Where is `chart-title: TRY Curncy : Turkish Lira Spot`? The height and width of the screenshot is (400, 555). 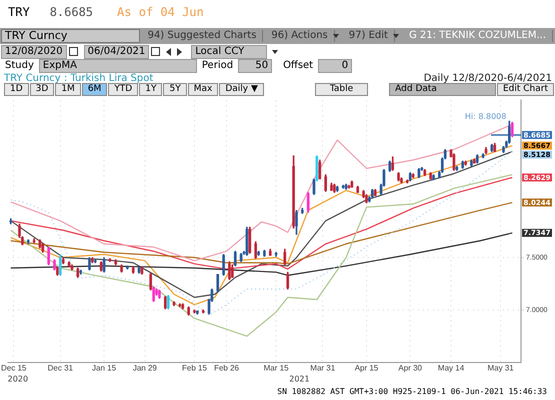
chart-title: TRY Curncy : Turkish Lira Spot is located at coordinates (79, 78).